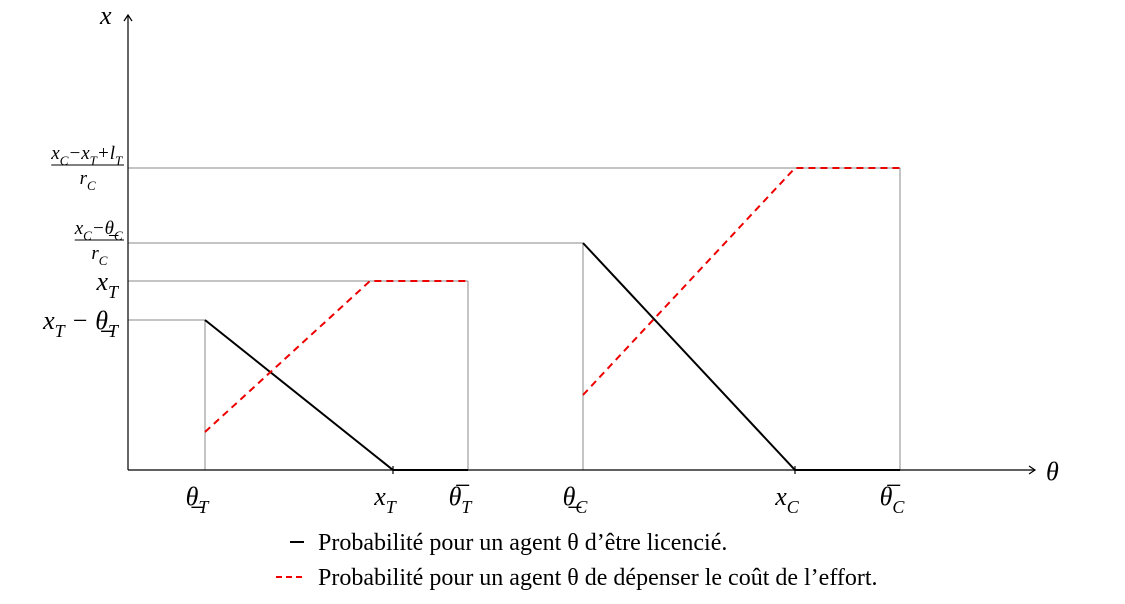 Image resolution: width=1125 pixels, height=604 pixels. I want to click on y-arrow, so click(128, 17).